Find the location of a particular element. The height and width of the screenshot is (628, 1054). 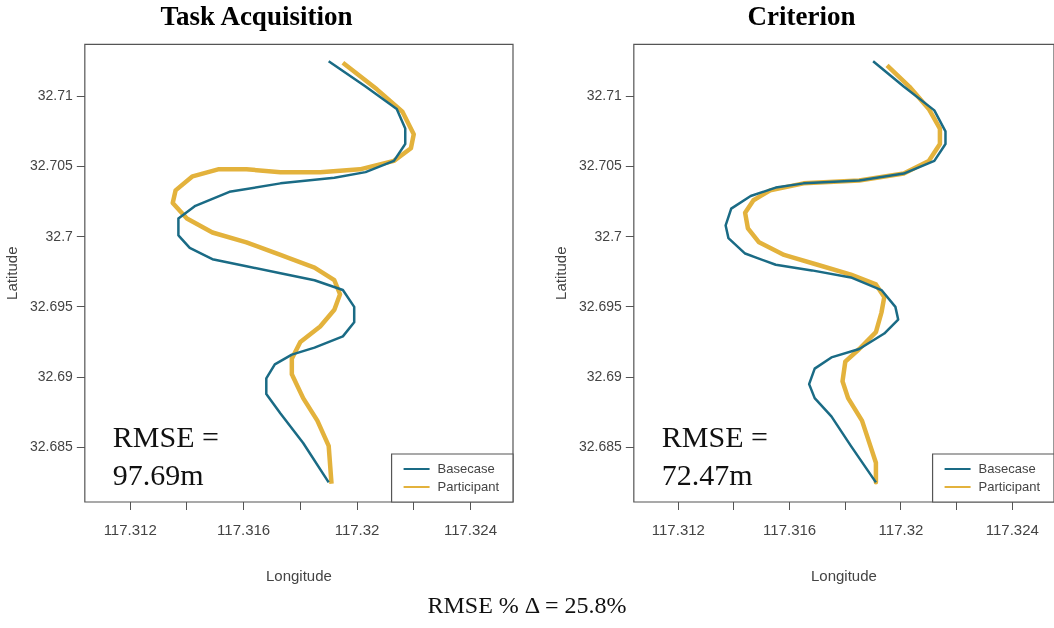

annotation: RMSE = 97.69m is located at coordinates (166, 456).